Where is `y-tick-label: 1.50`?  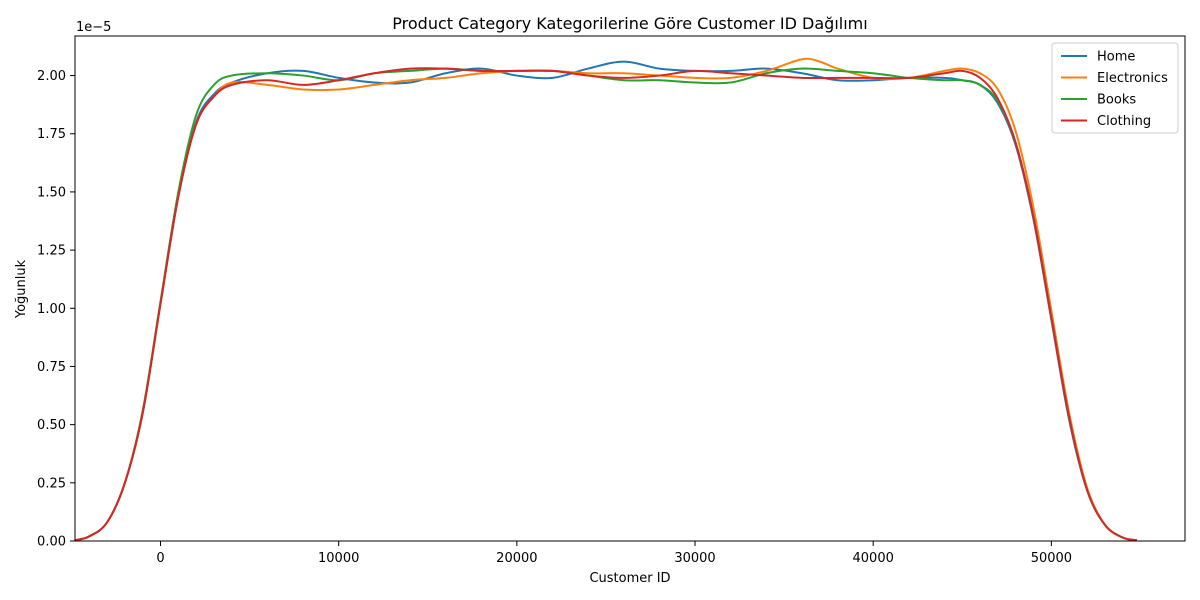
y-tick-label: 1.50 is located at coordinates (51, 192).